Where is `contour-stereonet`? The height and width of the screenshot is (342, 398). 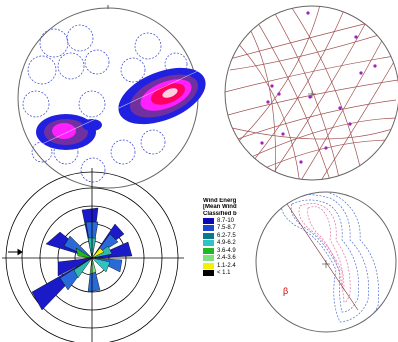
contour-stereonet is located at coordinates (326, 262).